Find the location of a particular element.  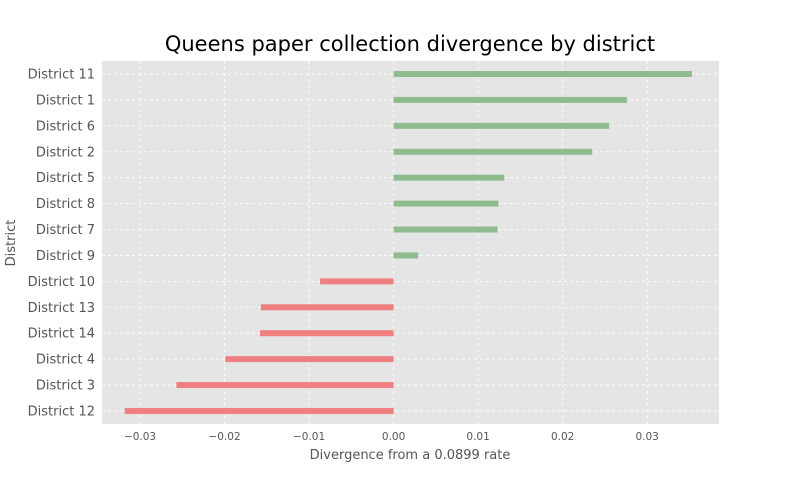

x-tick-label: −0.02 is located at coordinates (224, 437).